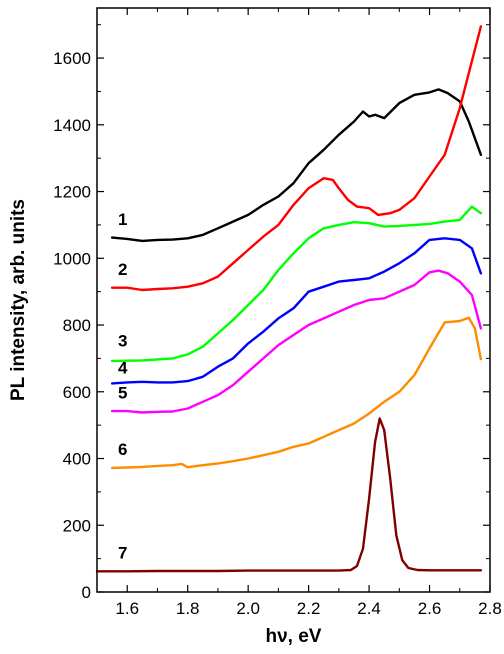 The image size is (504, 654). What do you see at coordinates (127, 608) in the screenshot?
I see `x-tick-label: 1.6` at bounding box center [127, 608].